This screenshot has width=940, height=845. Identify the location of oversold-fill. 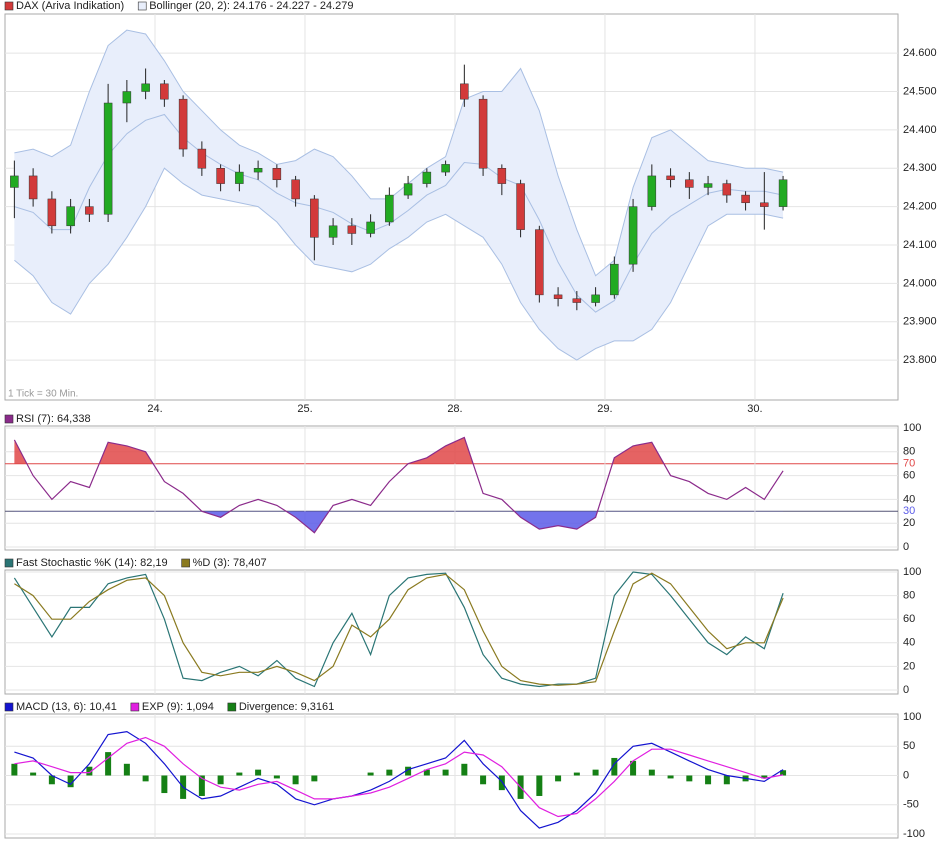
(399, 522).